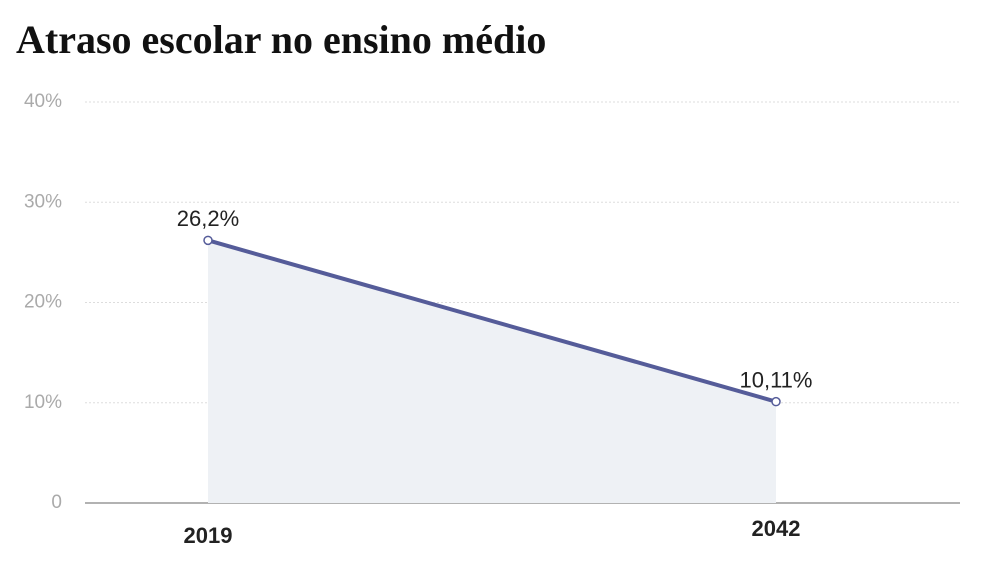 The image size is (984, 573). I want to click on y-tick-label: 10%, so click(43, 402).